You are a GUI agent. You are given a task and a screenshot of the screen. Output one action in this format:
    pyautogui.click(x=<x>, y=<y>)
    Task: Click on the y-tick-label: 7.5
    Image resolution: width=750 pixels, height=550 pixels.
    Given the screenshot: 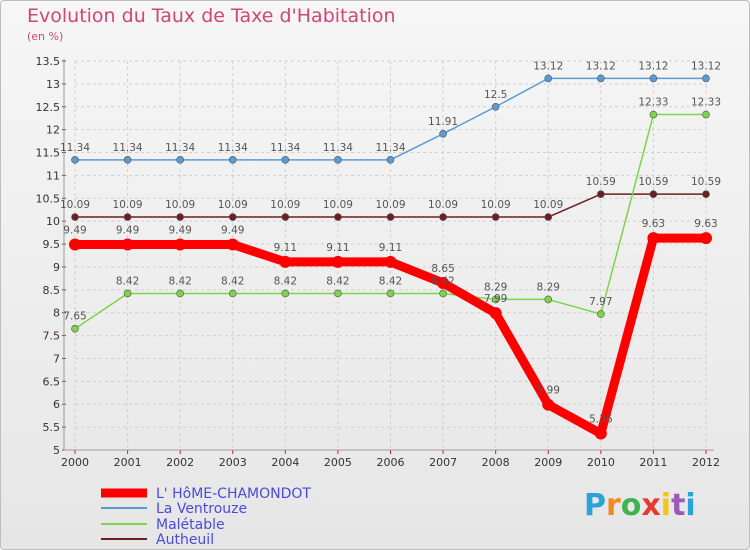 What is the action you would take?
    pyautogui.click(x=52, y=336)
    